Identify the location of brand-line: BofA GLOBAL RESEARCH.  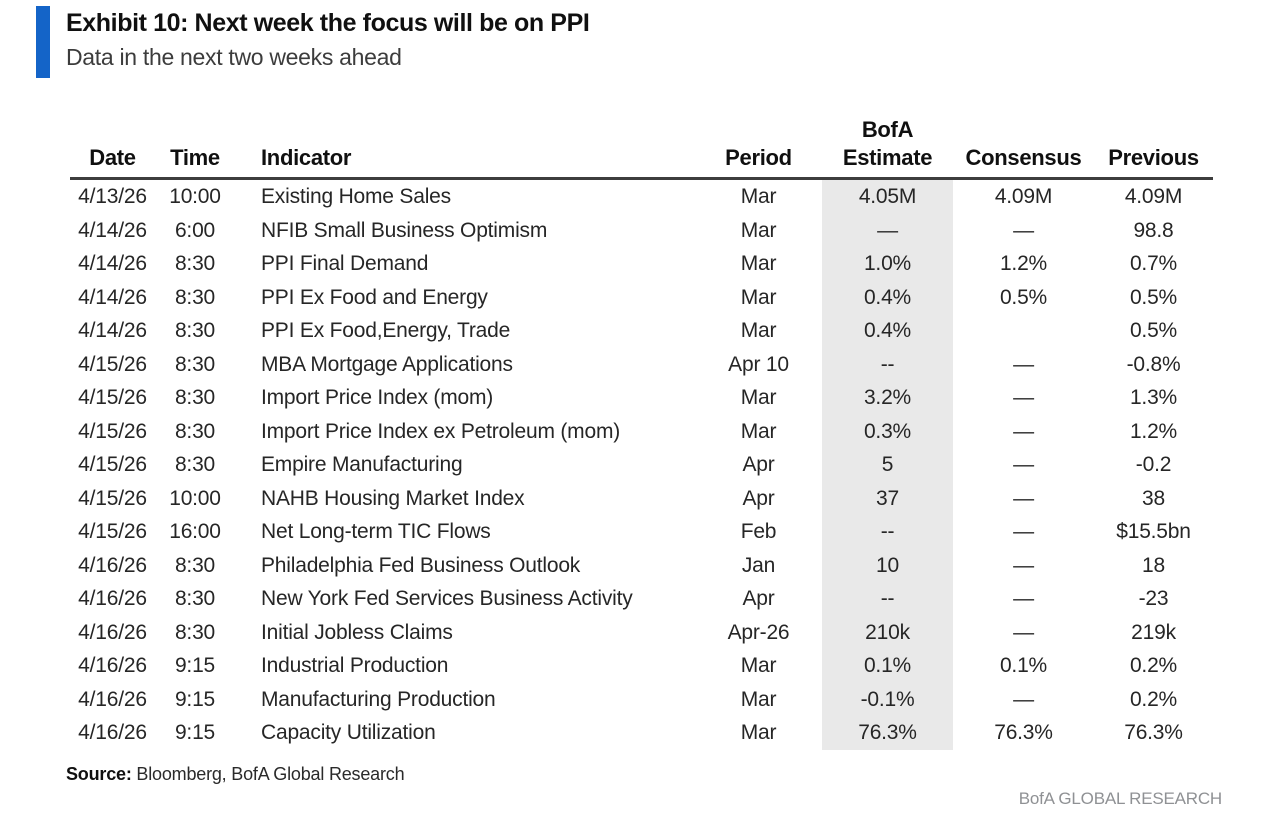
(1120, 798).